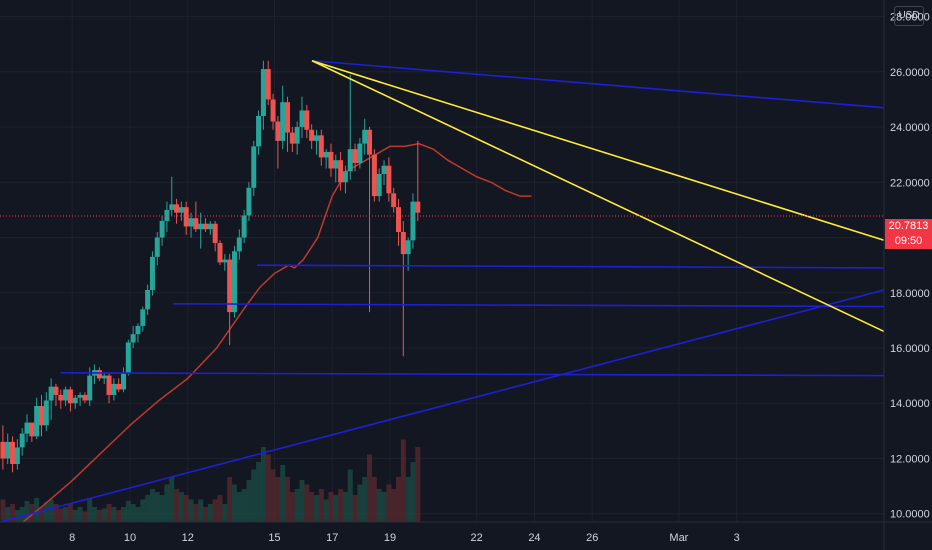  Describe the element at coordinates (908, 226) in the screenshot. I see `last-price-tag: 20.7813` at that location.